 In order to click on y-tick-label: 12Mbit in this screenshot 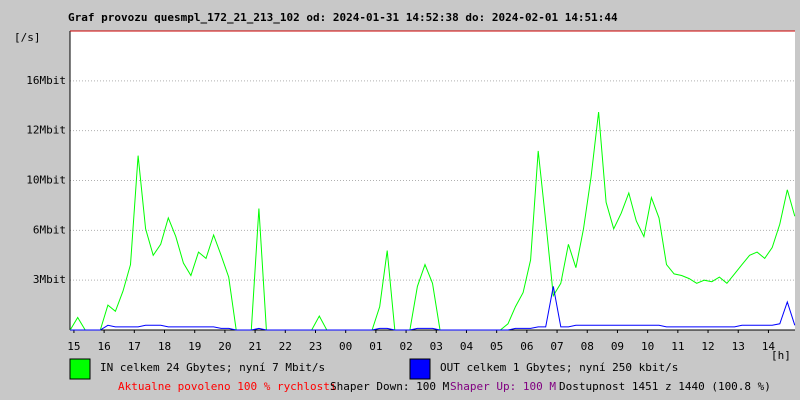, I will do `click(46, 130)`.